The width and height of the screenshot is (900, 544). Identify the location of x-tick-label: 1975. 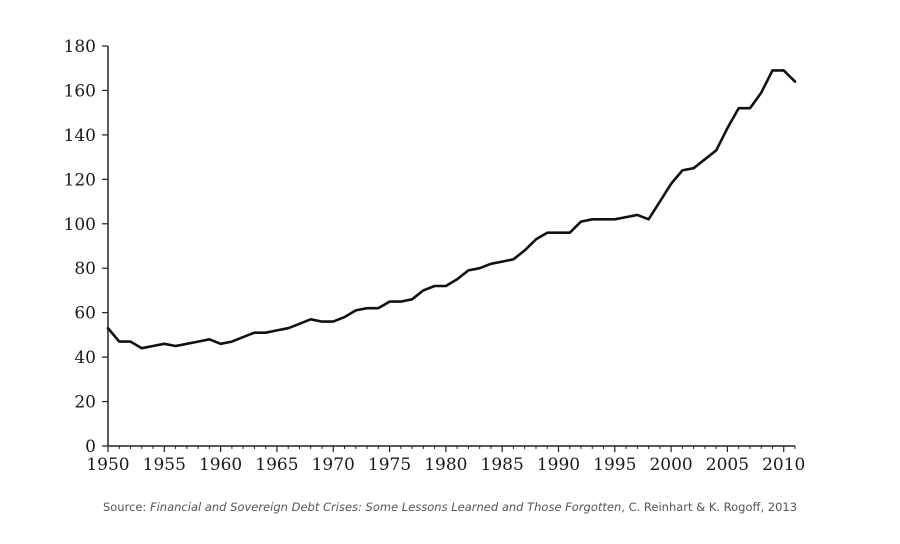
(389, 465).